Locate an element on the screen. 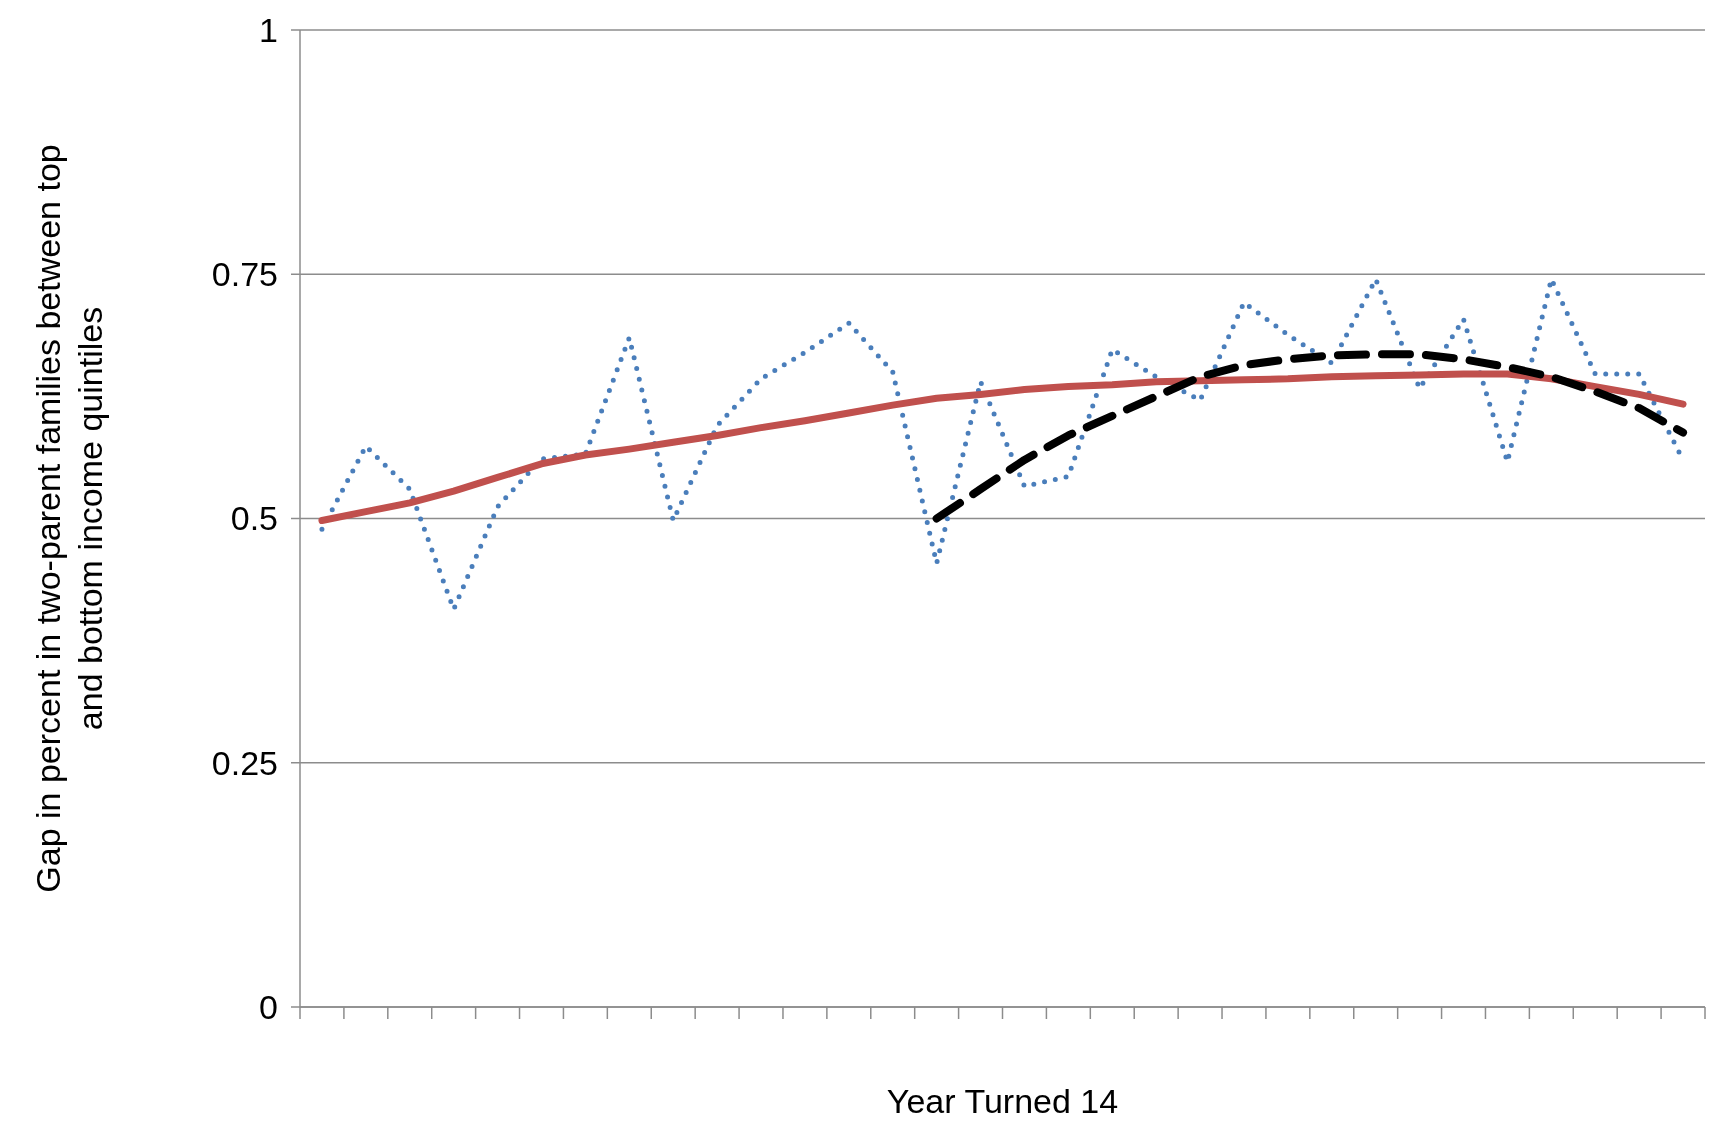  y-tick-label: 0 is located at coordinates (268, 1006).